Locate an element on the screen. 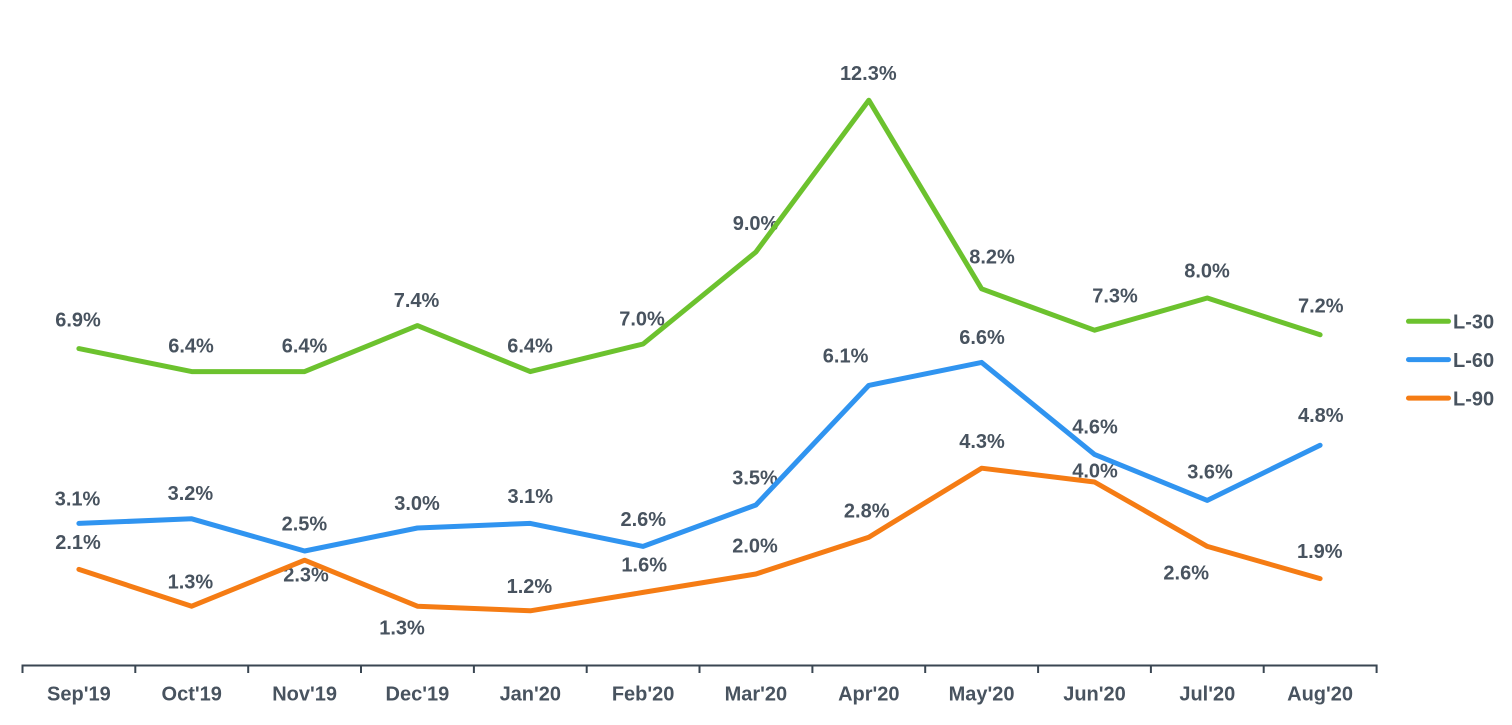  svg-text: May'20 is located at coordinates (982, 695).